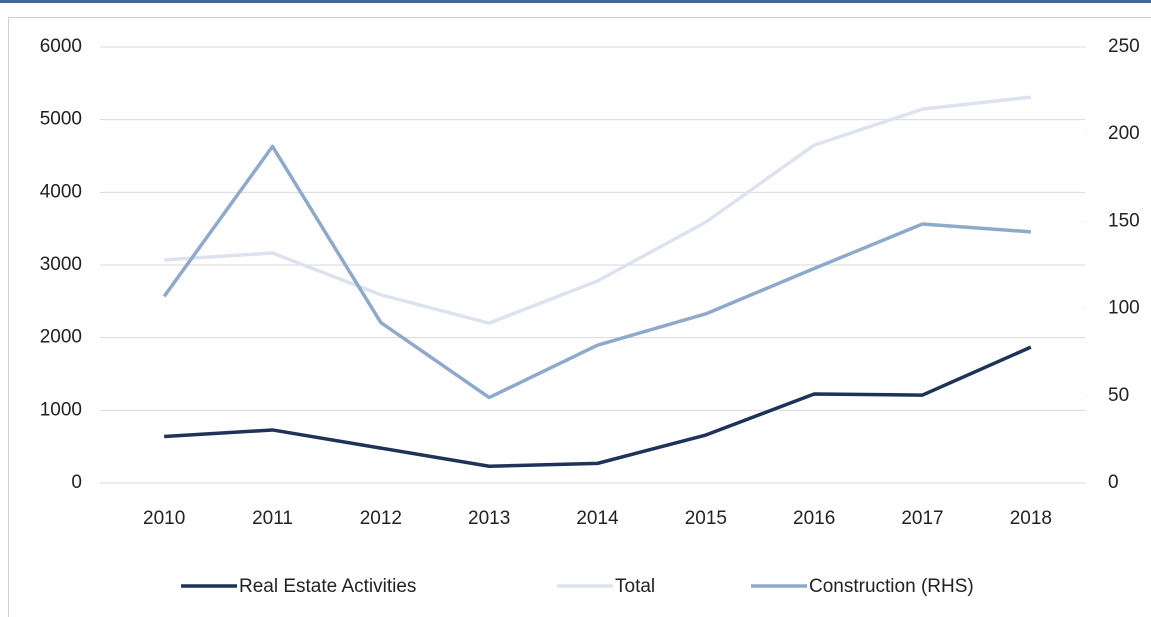 The width and height of the screenshot is (1151, 617). I want to click on y2-tick-label: 250, so click(1124, 46).